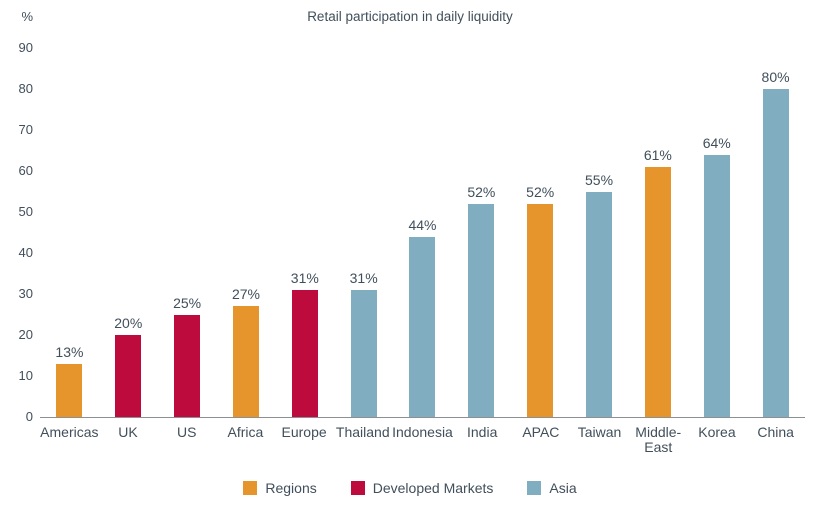 Image resolution: width=820 pixels, height=507 pixels. I want to click on x-axis-category-label: APAC, so click(541, 432).